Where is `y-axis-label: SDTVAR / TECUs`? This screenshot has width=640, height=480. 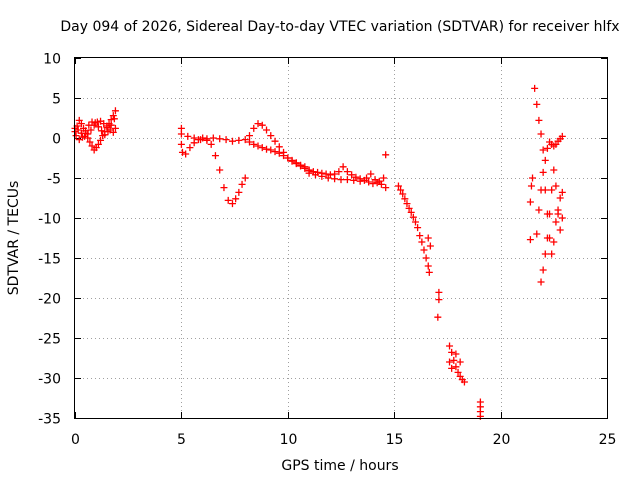 y-axis-label: SDTVAR / TECUs is located at coordinates (14, 238).